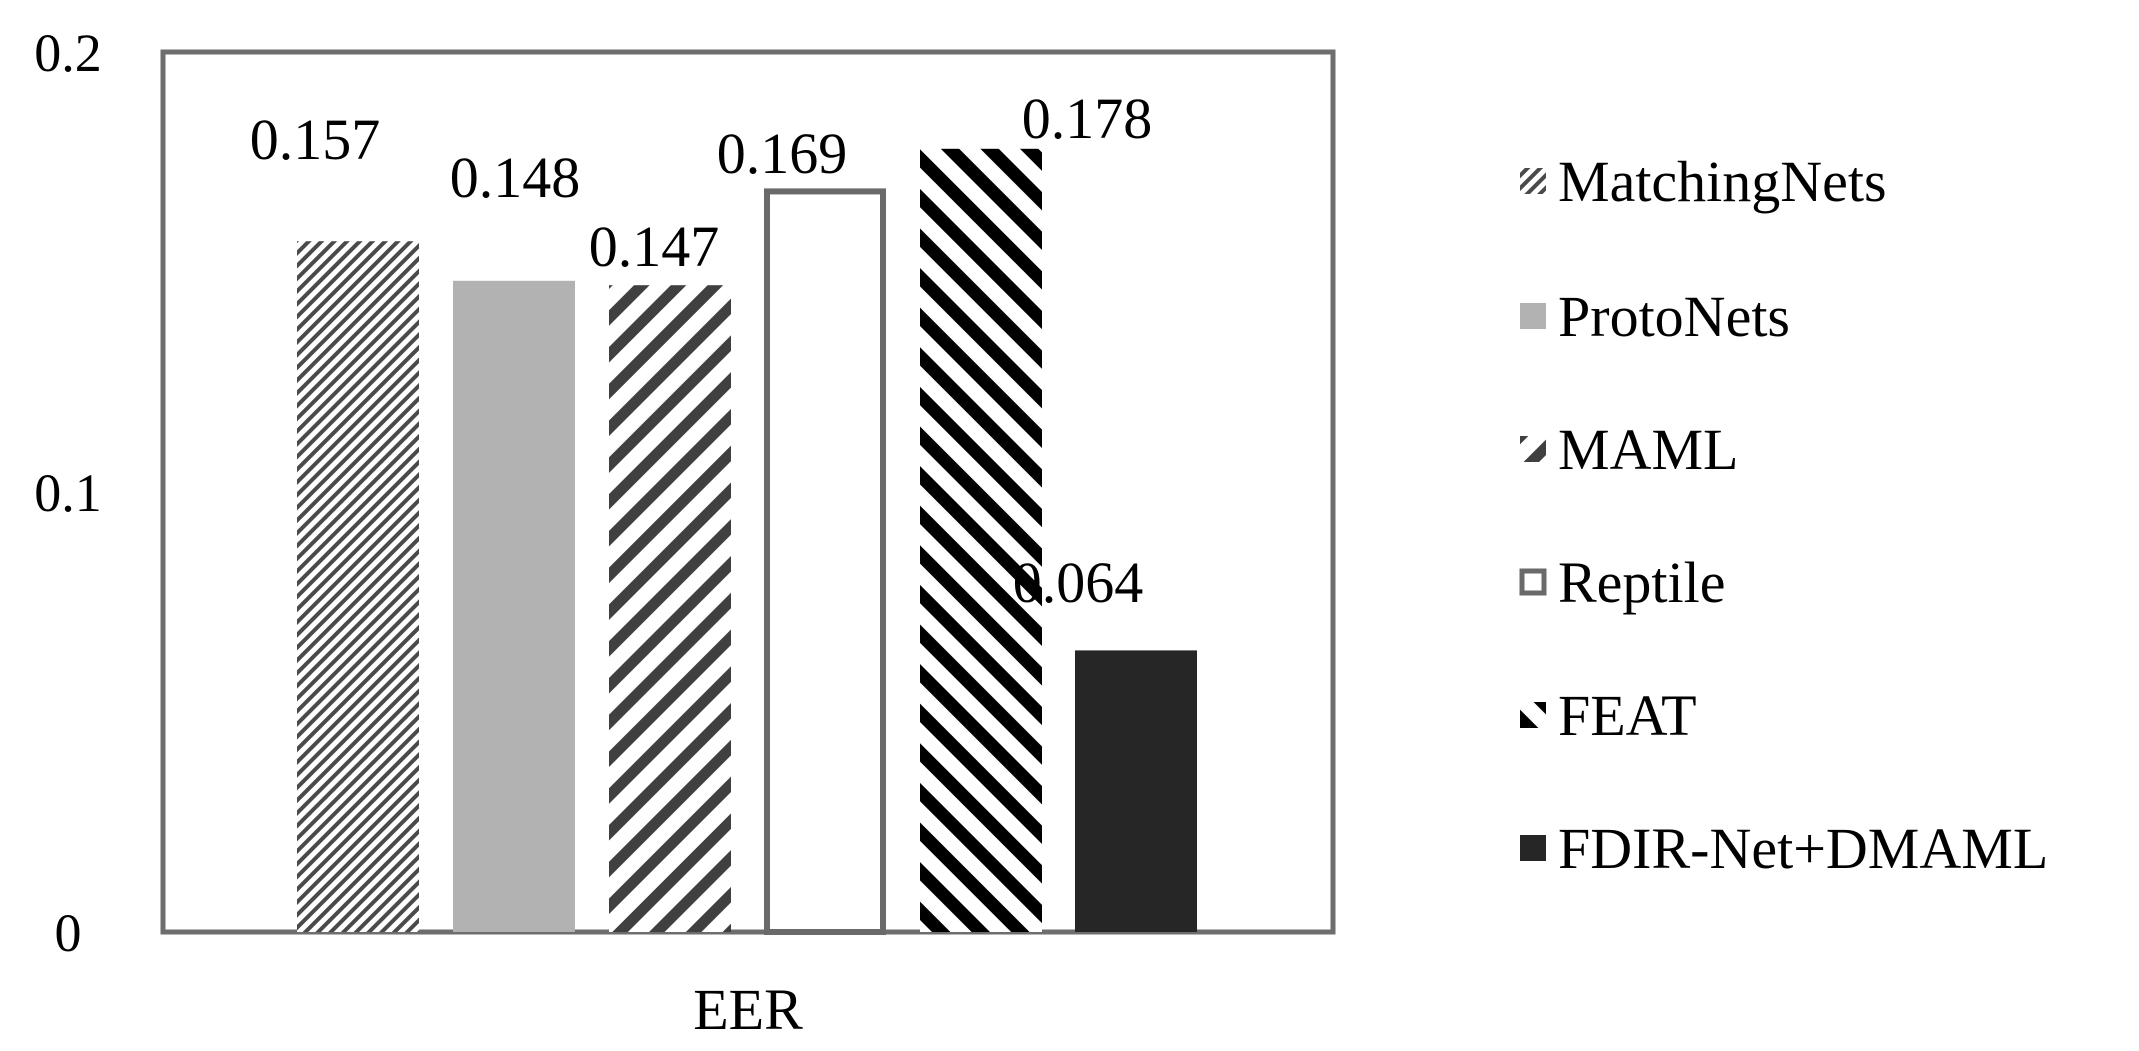 The image size is (2139, 1051). I want to click on bar-reptile, so click(825, 561).